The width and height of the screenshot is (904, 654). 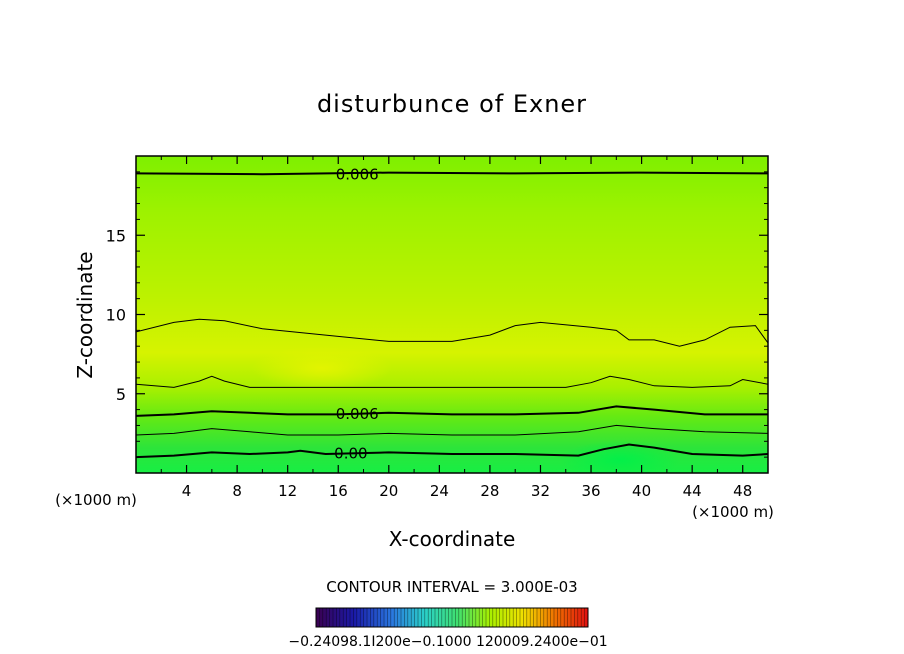 I want to click on x-tick-label: 36, so click(x=590, y=491).